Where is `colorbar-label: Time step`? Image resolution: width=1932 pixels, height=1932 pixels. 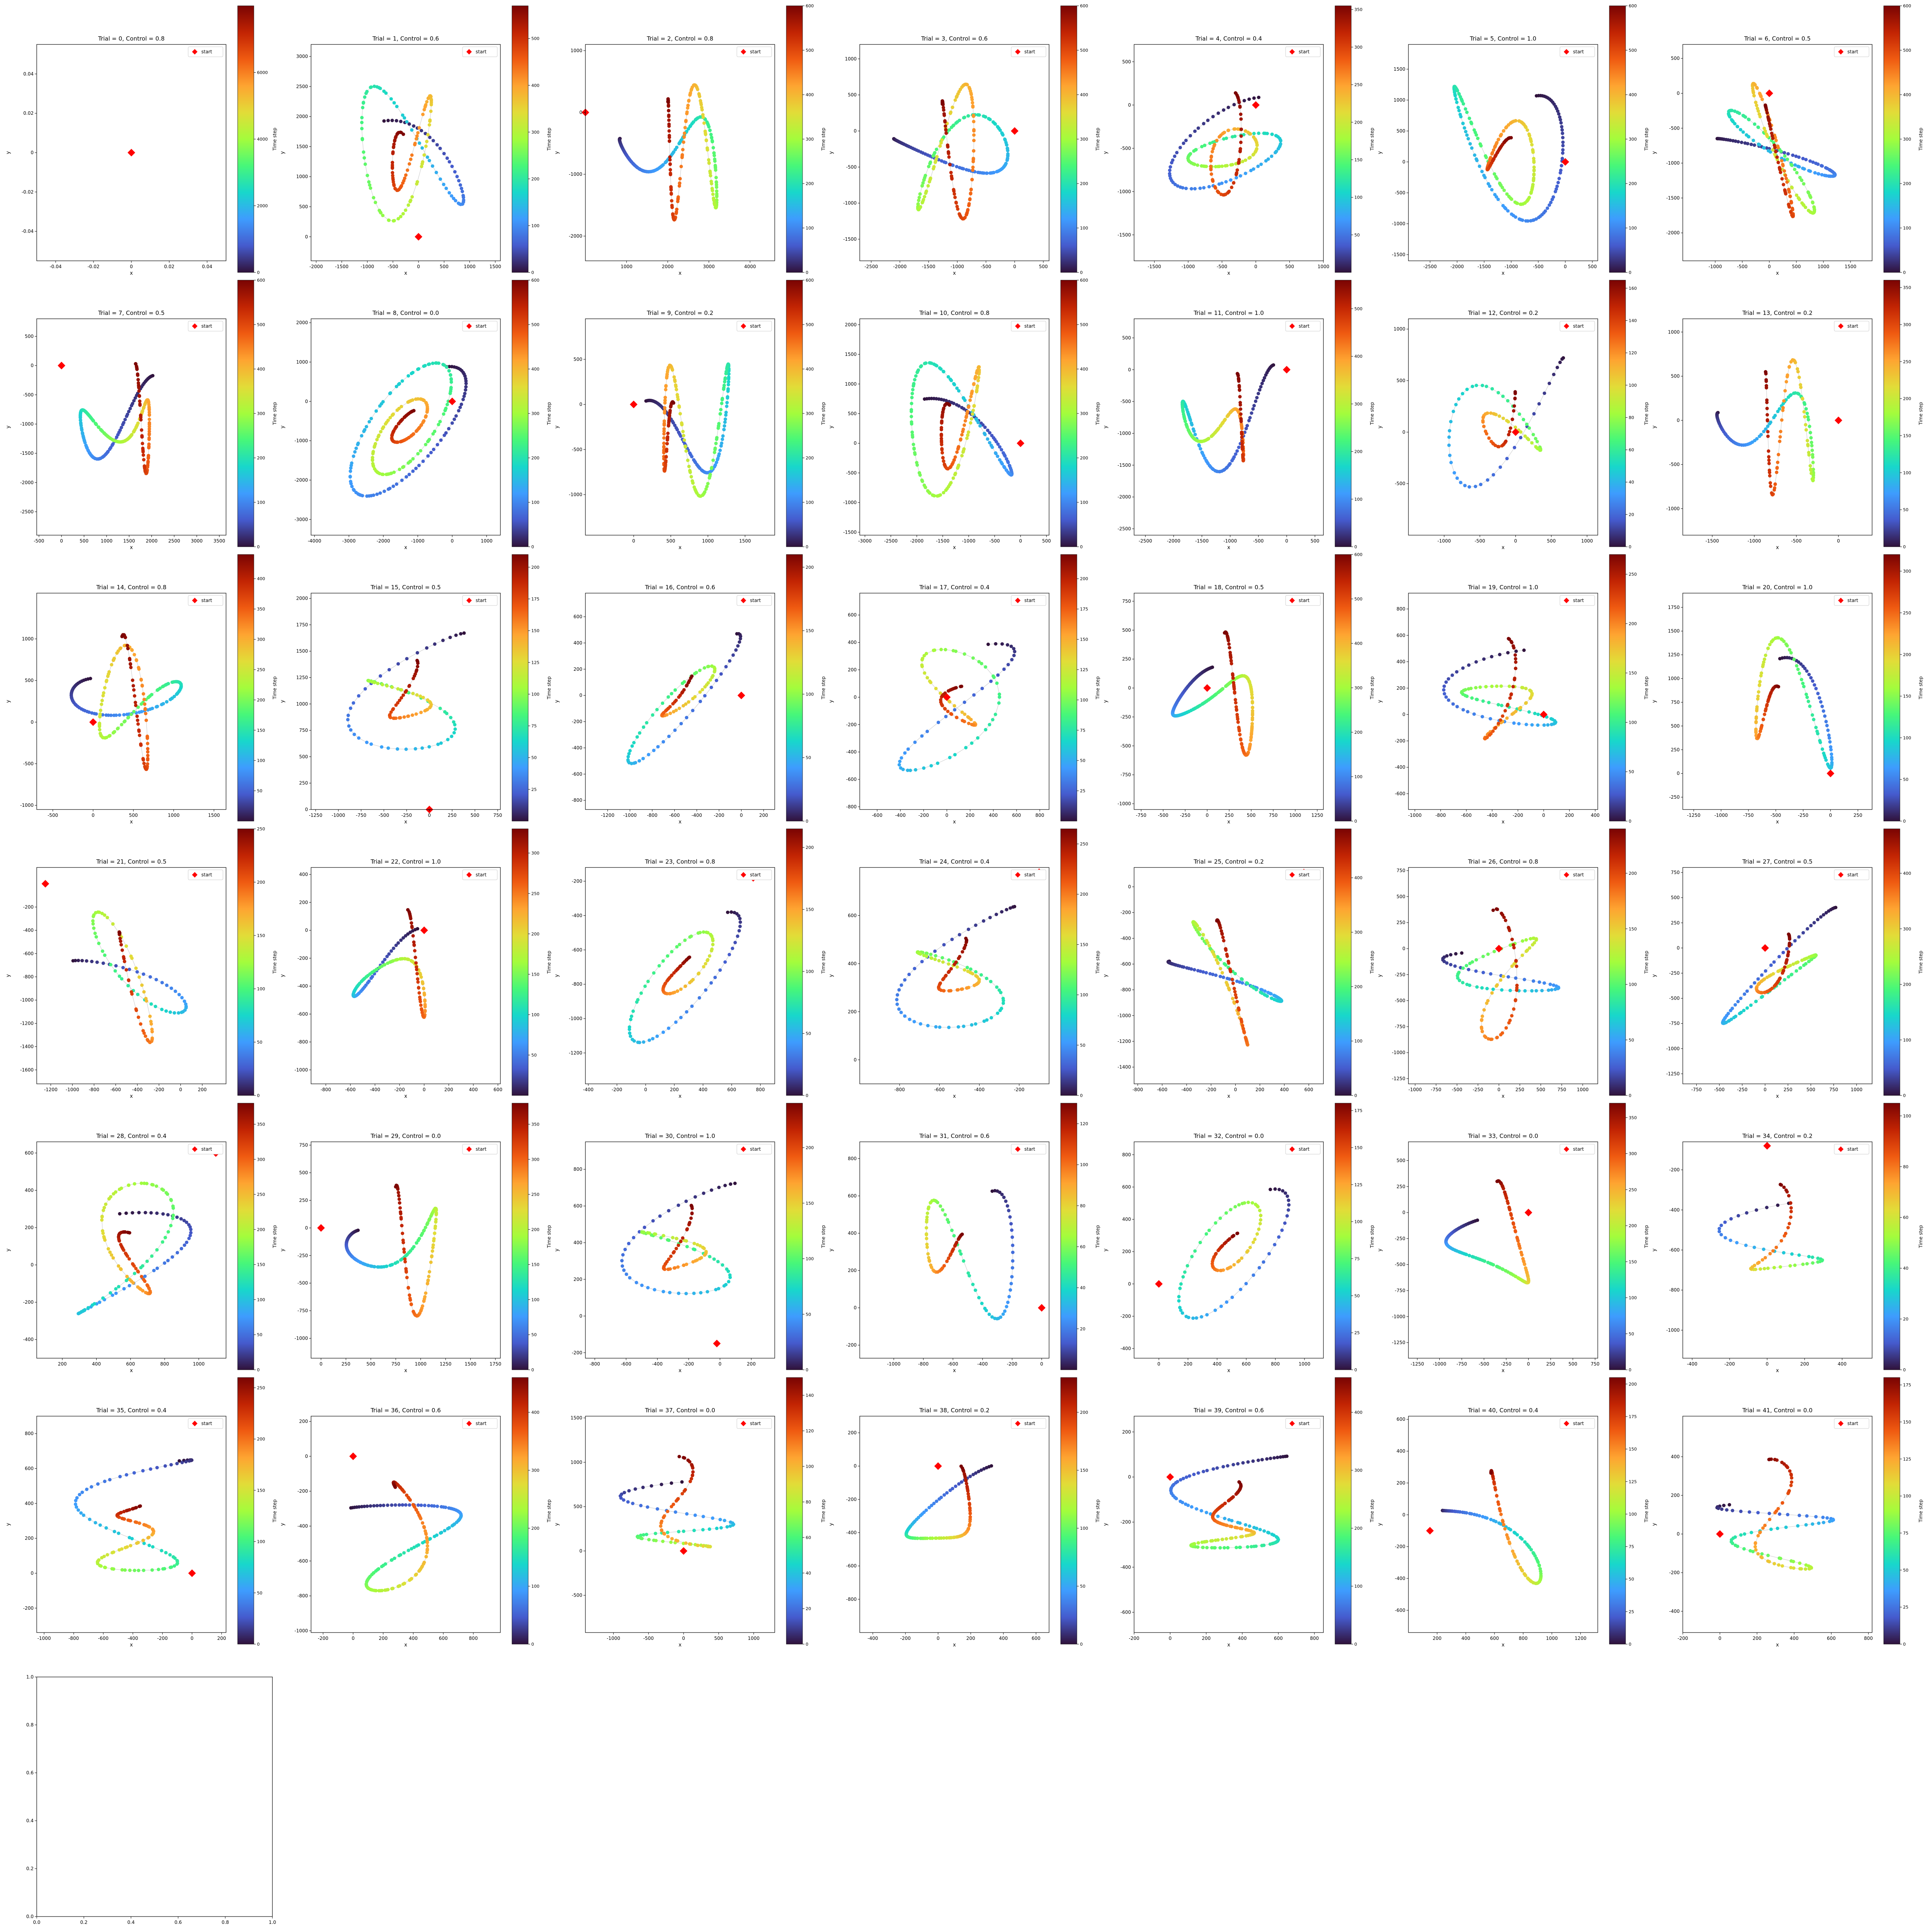
colorbar-label: Time step is located at coordinates (549, 414).